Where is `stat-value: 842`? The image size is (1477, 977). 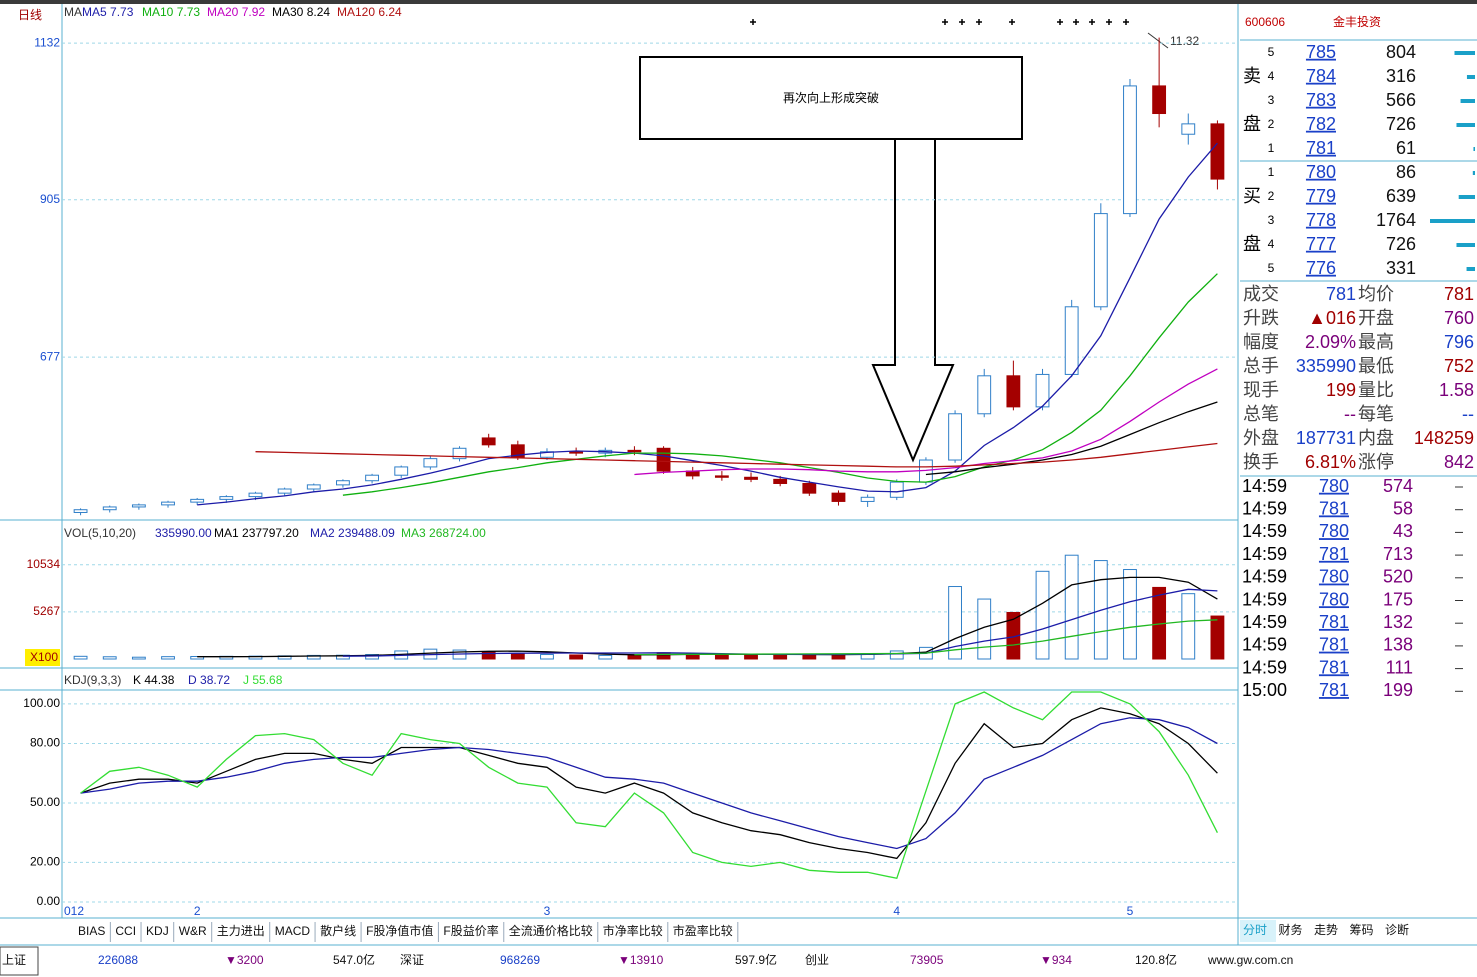 stat-value: 842 is located at coordinates (1459, 462).